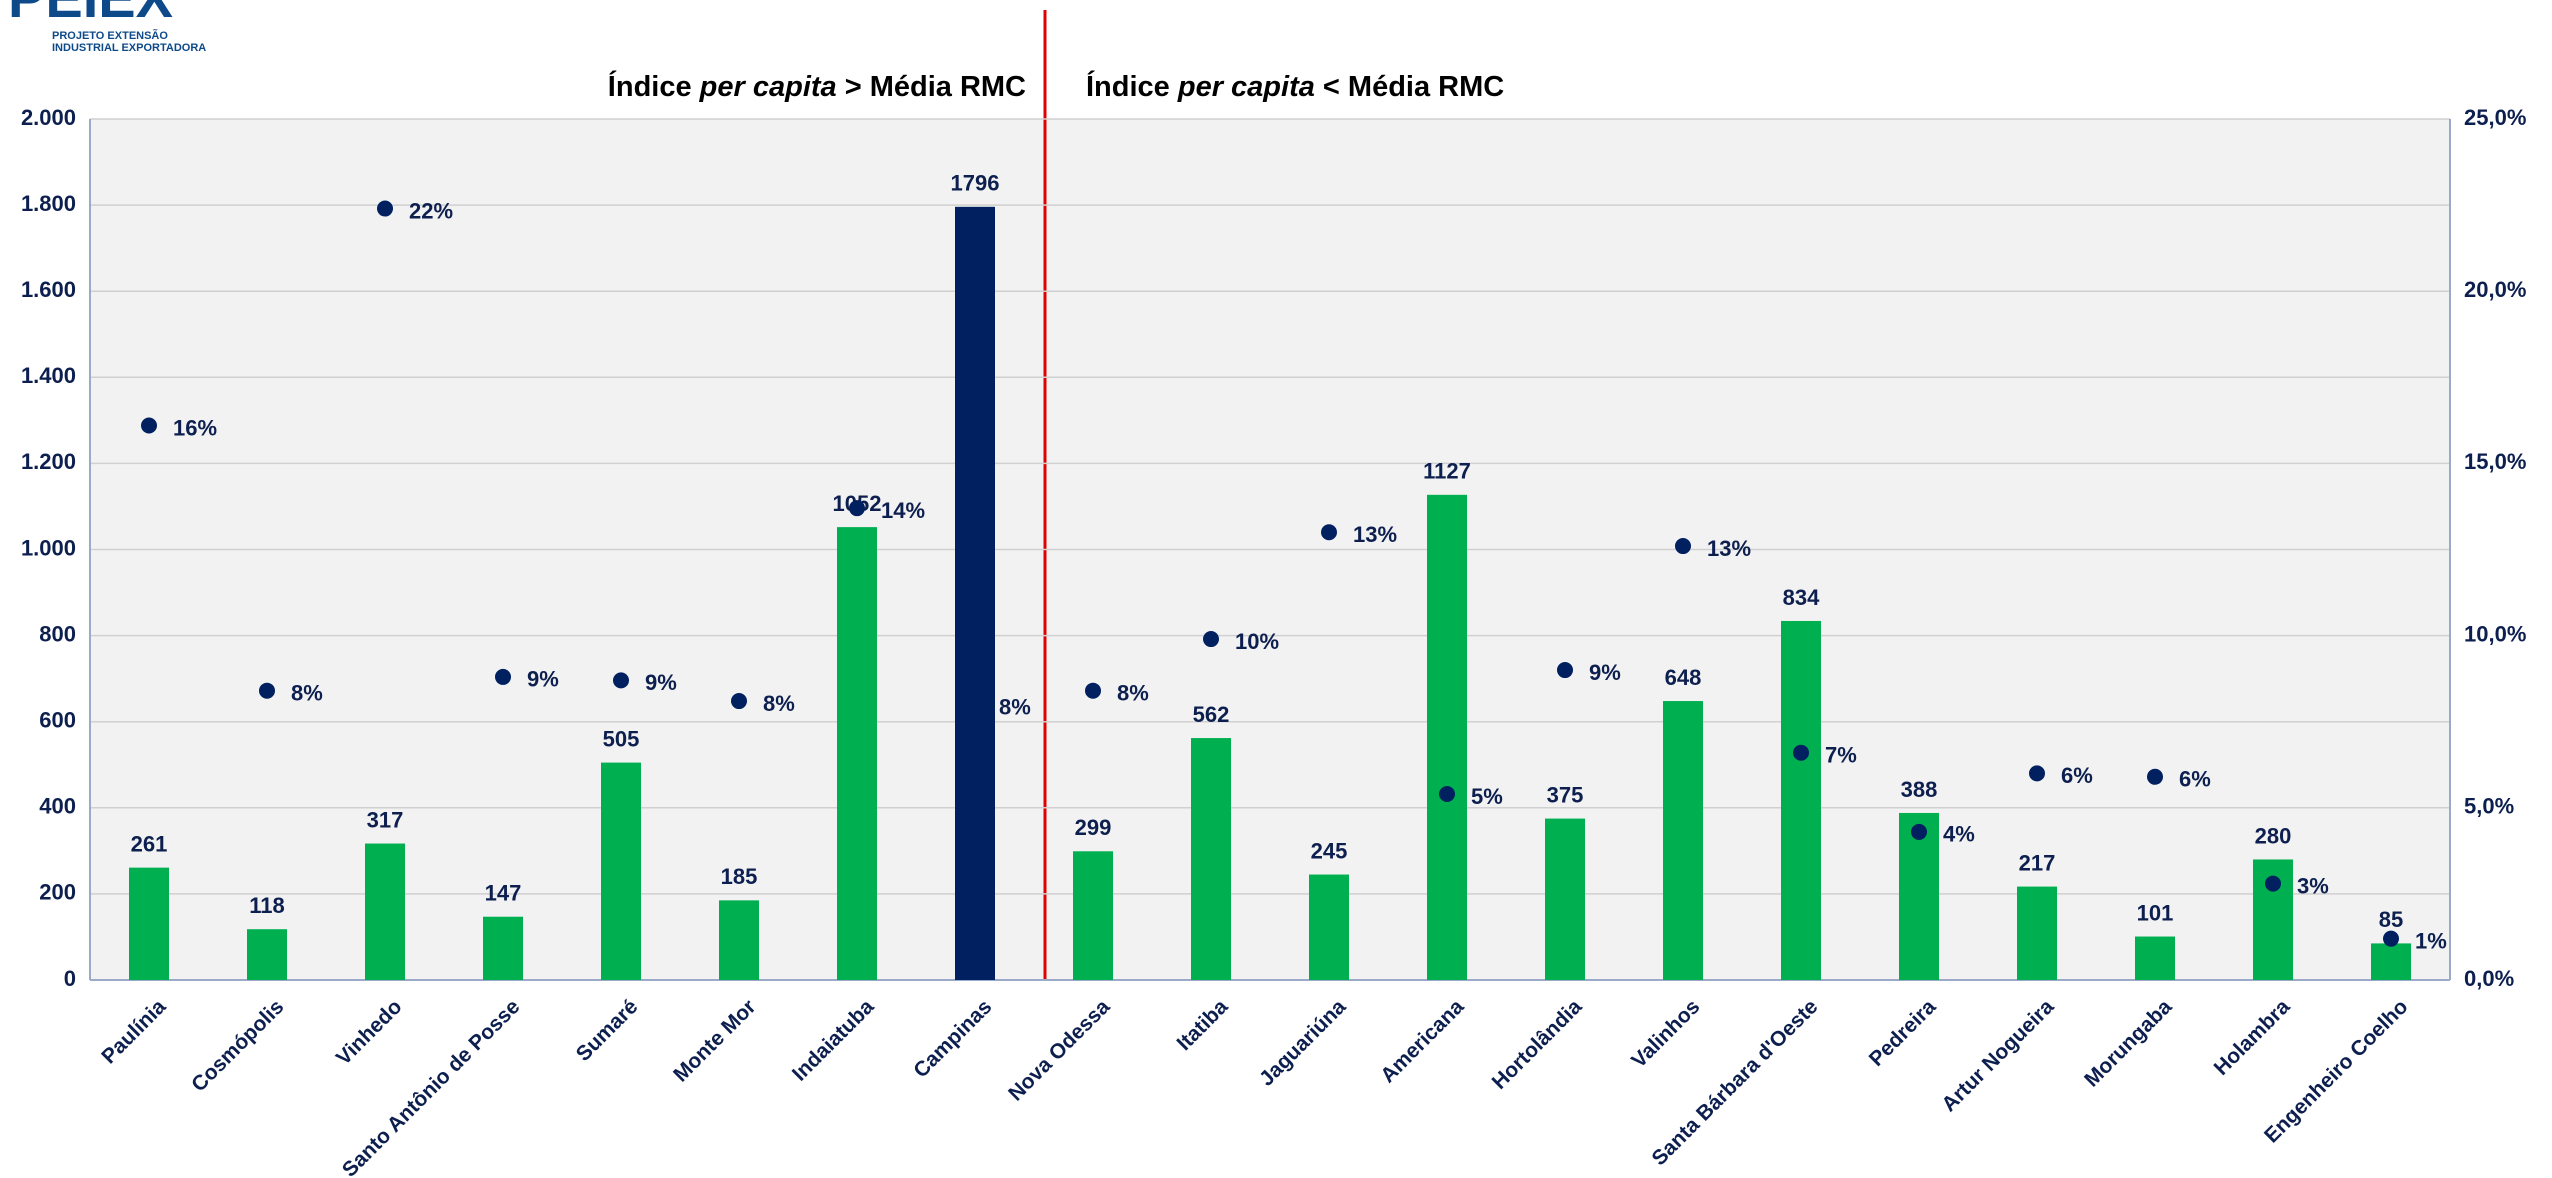  What do you see at coordinates (833, 1040) in the screenshot?
I see `x-tick-label: Indaiatuba` at bounding box center [833, 1040].